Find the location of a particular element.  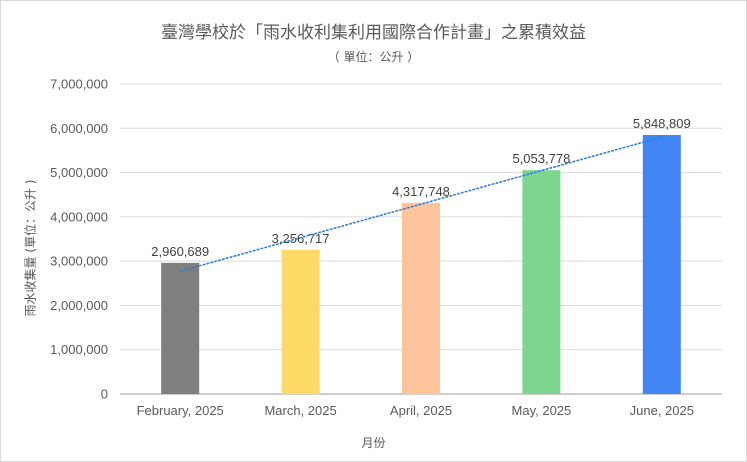

y-tick-label: 1,000,000 is located at coordinates (79, 349).